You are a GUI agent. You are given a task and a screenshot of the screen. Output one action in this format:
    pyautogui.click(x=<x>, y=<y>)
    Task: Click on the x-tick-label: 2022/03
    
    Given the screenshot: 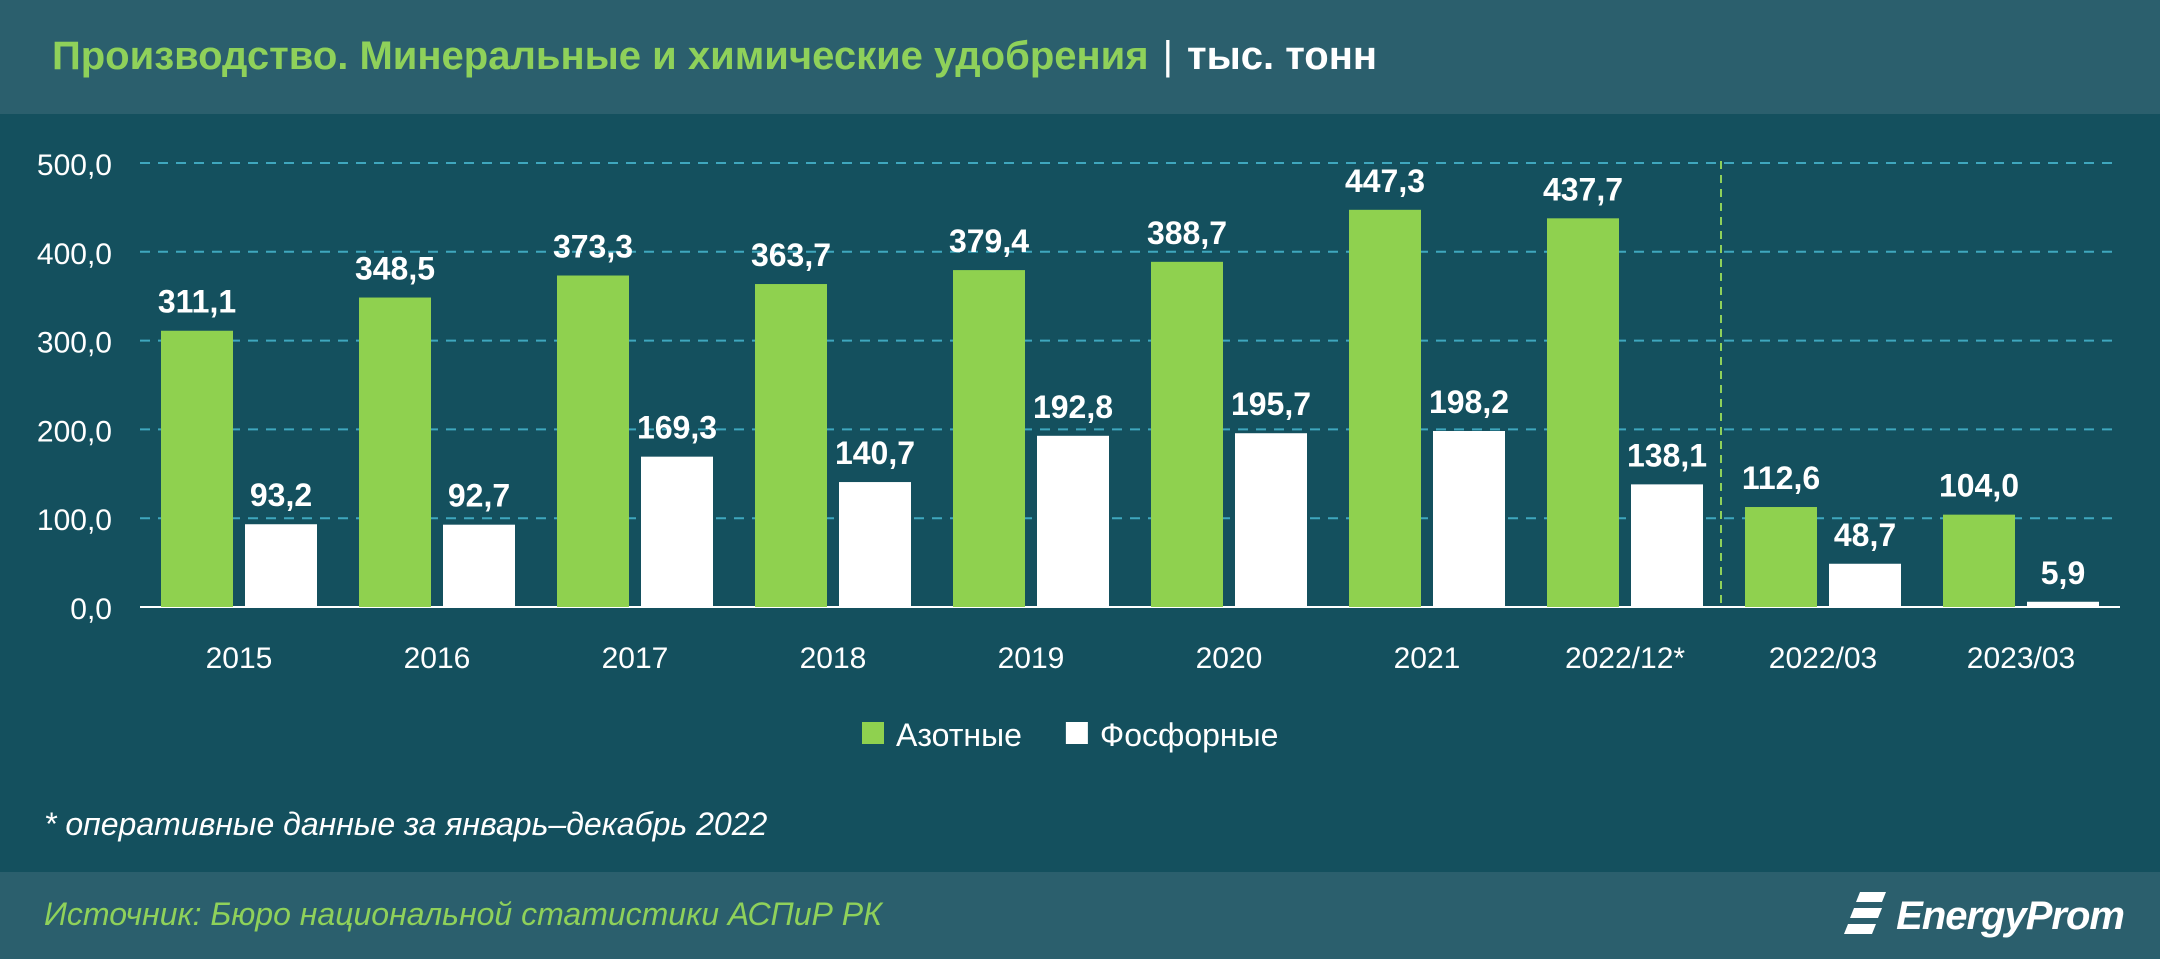 What is the action you would take?
    pyautogui.click(x=1823, y=658)
    